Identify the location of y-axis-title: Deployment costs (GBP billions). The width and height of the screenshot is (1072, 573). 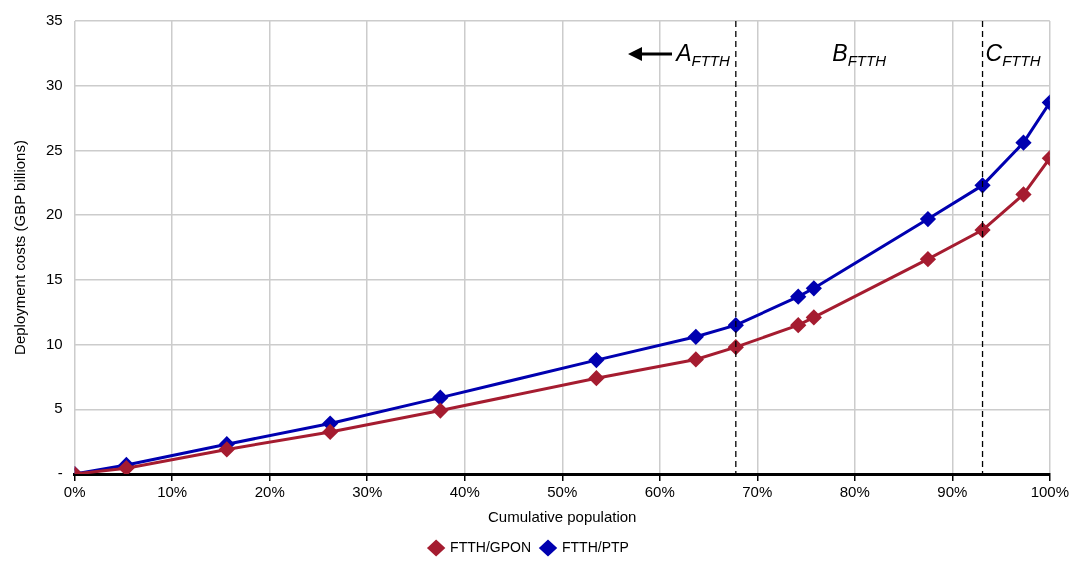
(20, 247).